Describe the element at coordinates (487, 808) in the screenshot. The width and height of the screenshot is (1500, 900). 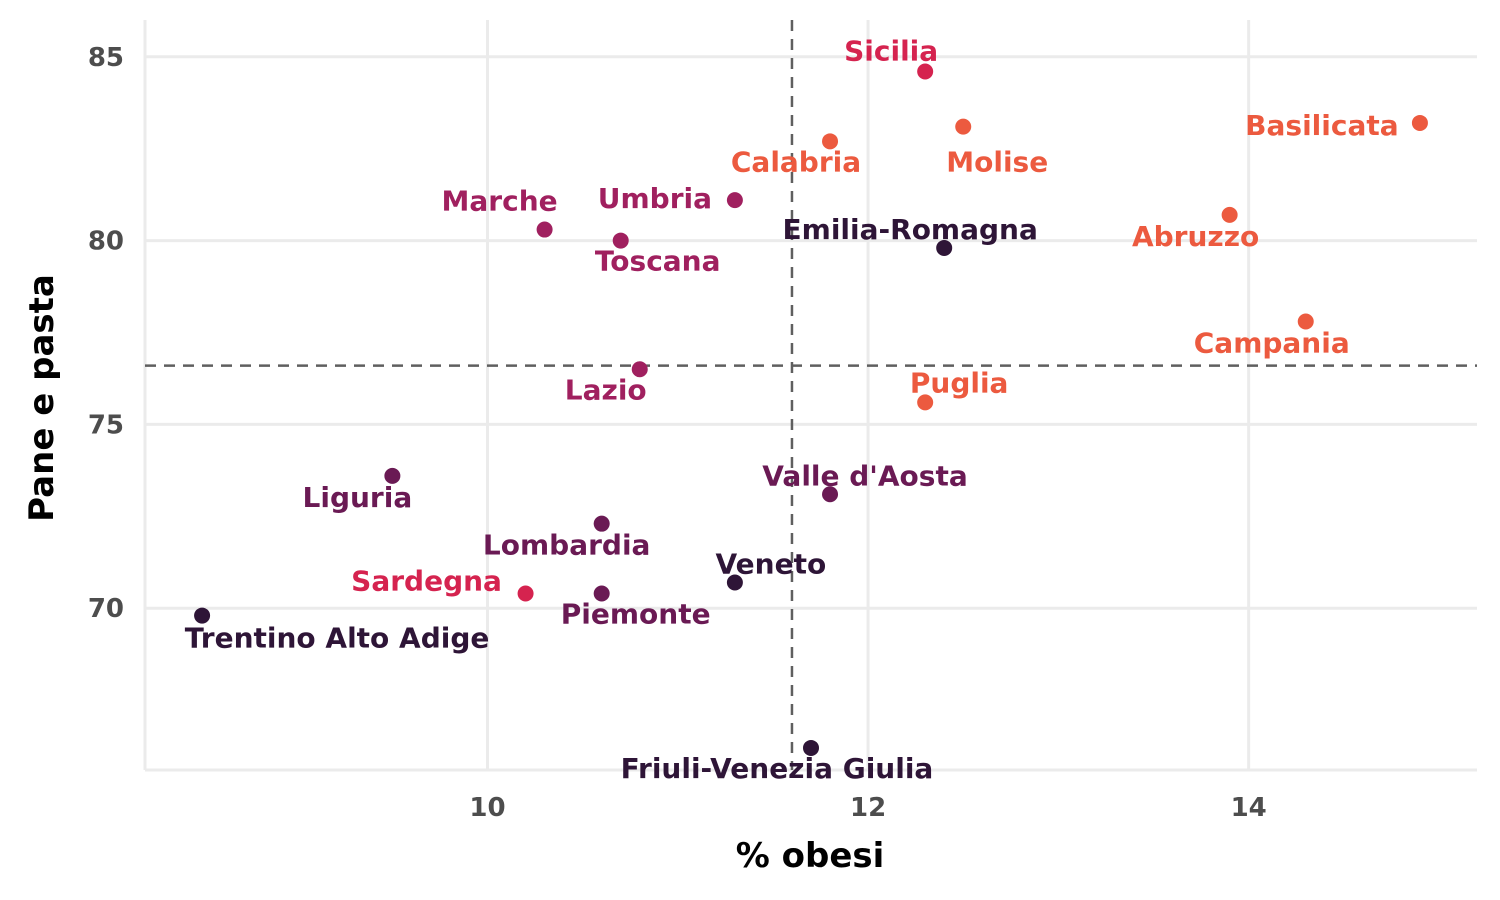
I see `x-tick-label: 10` at that location.